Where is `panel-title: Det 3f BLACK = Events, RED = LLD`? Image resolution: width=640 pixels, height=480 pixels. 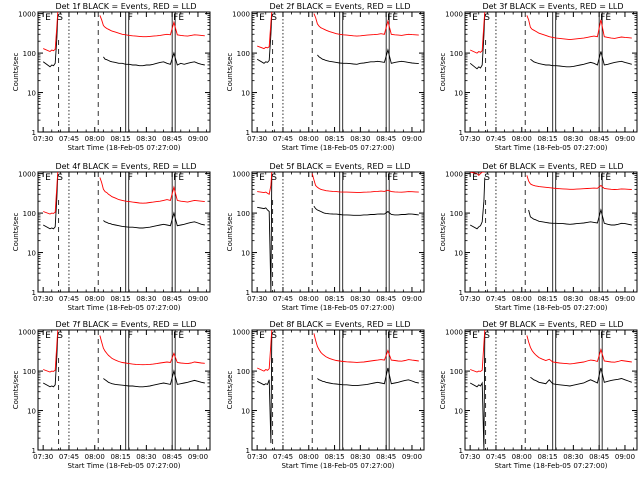
panel-title: Det 3f BLACK = Events, RED = LLD is located at coordinates (552, 6).